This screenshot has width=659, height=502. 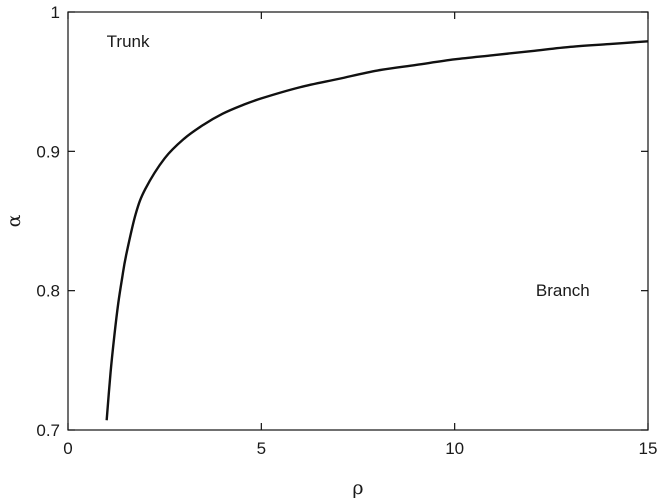 What do you see at coordinates (48, 151) in the screenshot?
I see `y-tick-label: 0.9` at bounding box center [48, 151].